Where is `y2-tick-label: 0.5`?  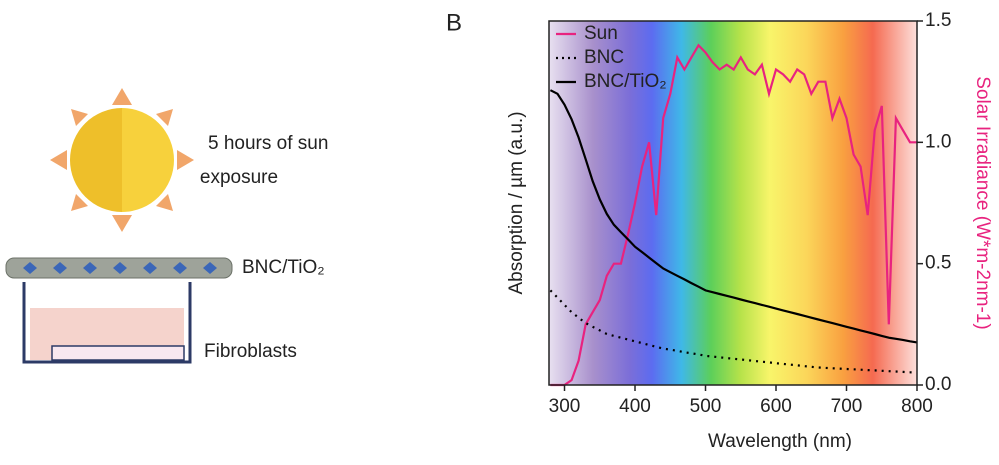
y2-tick-label: 0.5 is located at coordinates (938, 263).